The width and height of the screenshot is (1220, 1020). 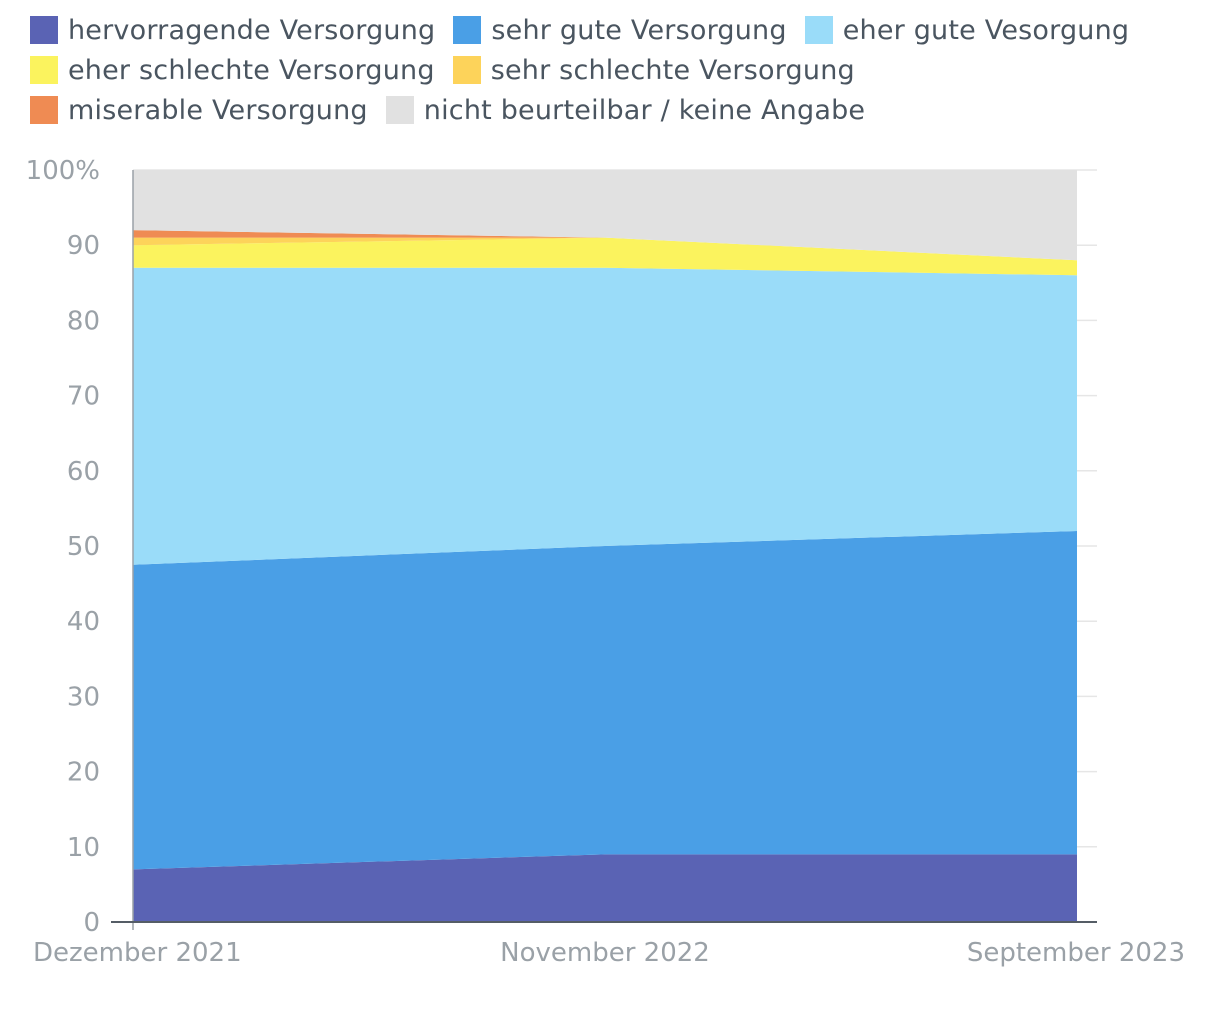 I want to click on y-tick-label: 20, so click(x=83, y=773).